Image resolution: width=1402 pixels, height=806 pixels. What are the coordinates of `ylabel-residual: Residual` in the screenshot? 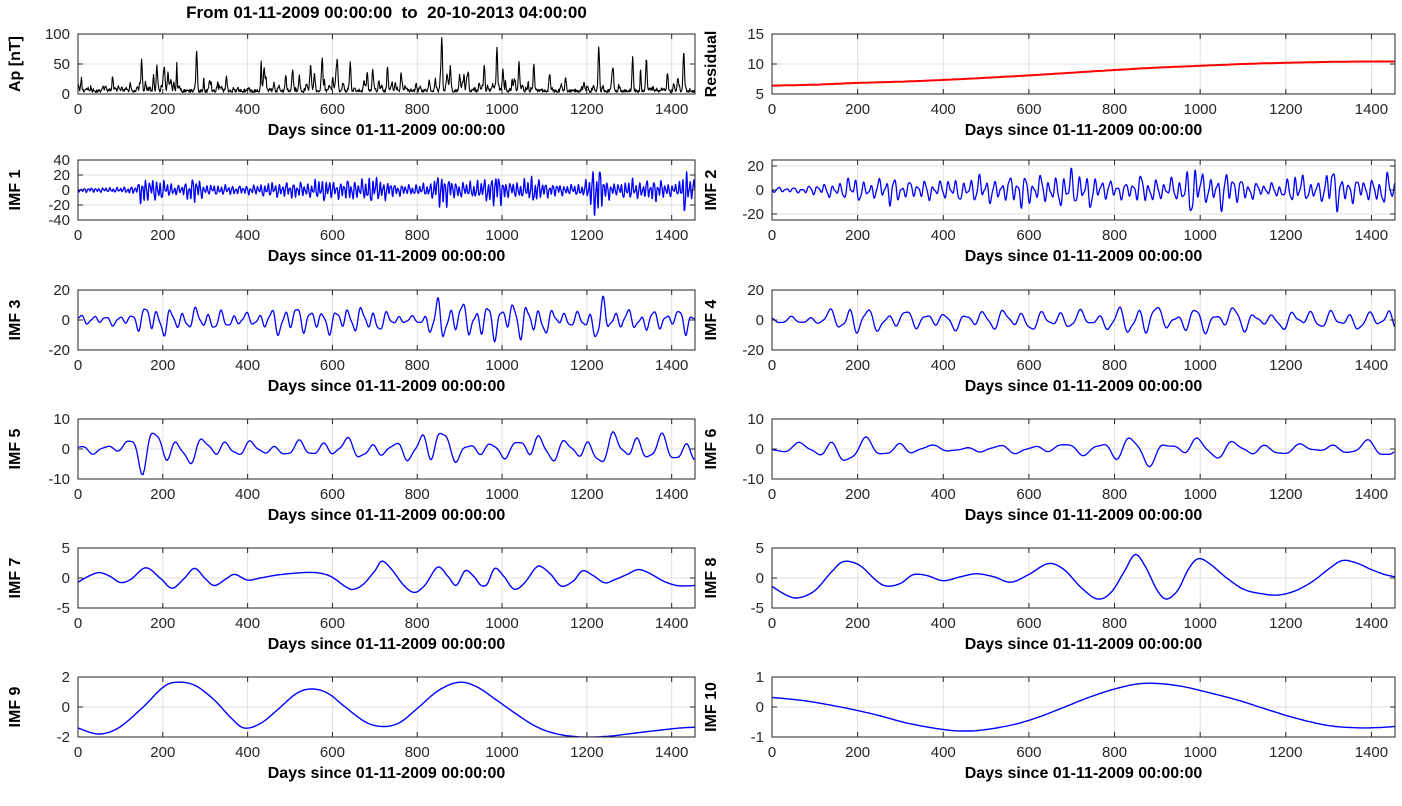 It's located at (711, 64).